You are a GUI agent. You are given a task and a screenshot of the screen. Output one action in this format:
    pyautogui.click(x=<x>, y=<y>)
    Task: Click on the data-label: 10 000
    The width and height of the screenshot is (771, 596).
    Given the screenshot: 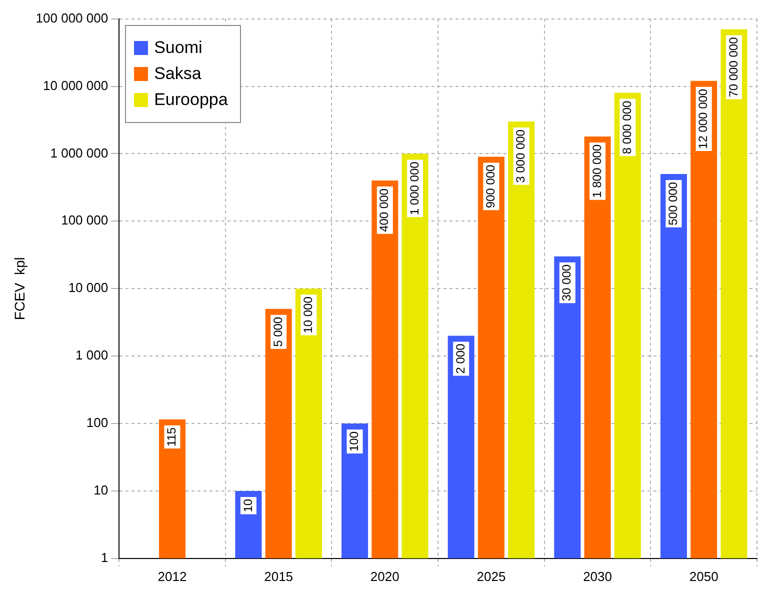 What is the action you would take?
    pyautogui.click(x=308, y=315)
    